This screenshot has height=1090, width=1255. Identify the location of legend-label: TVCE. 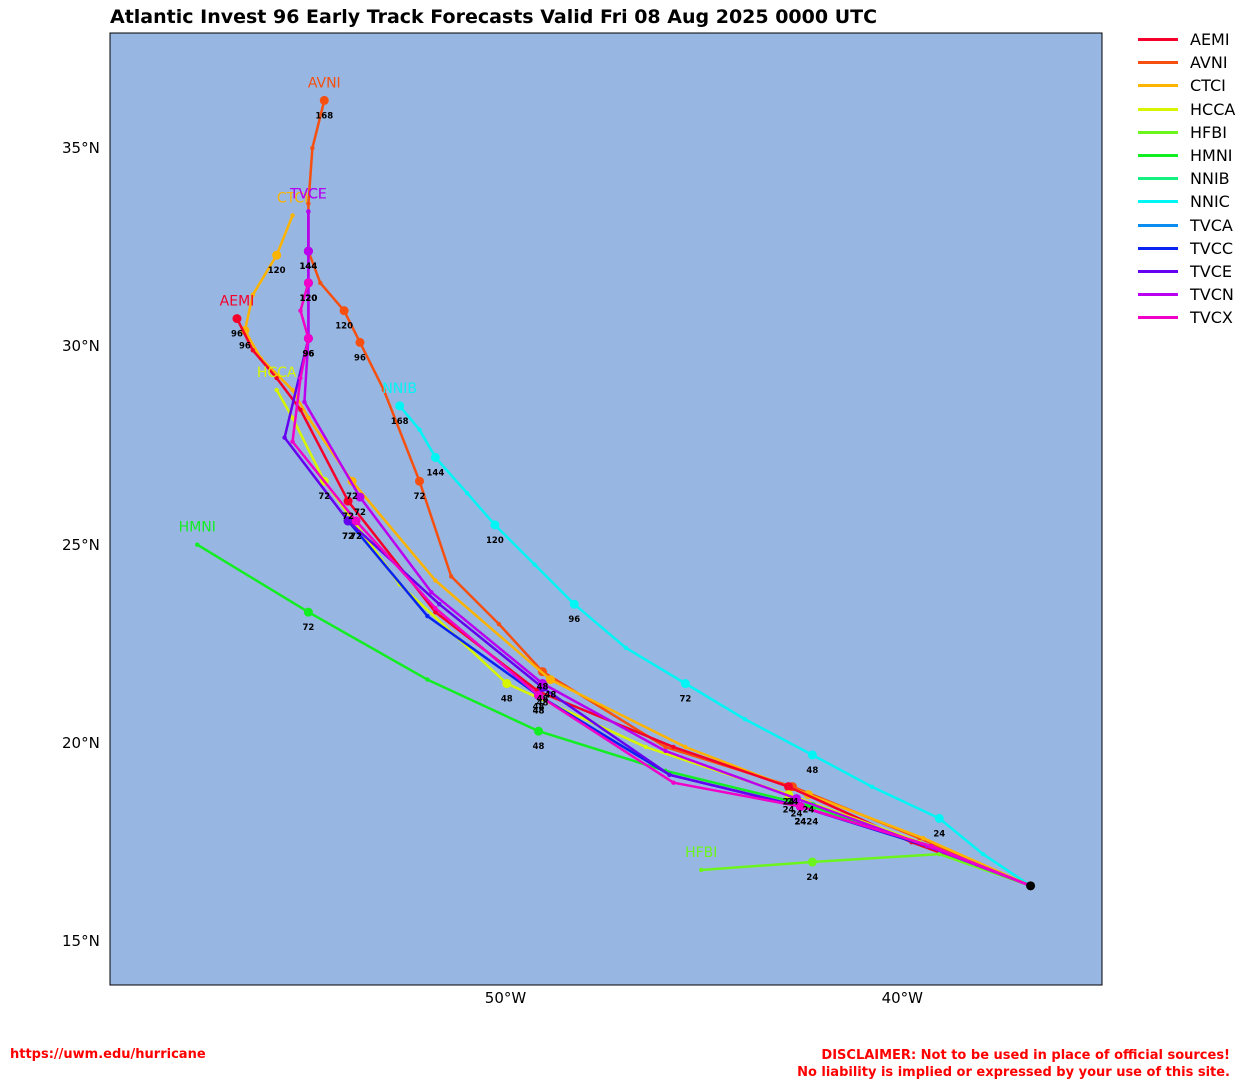
(1211, 271).